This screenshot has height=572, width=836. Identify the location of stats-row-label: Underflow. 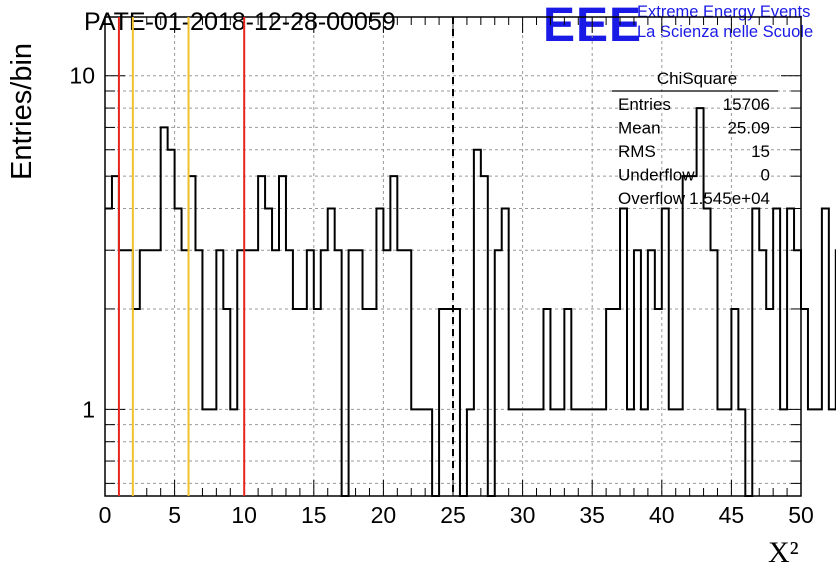
(656, 175).